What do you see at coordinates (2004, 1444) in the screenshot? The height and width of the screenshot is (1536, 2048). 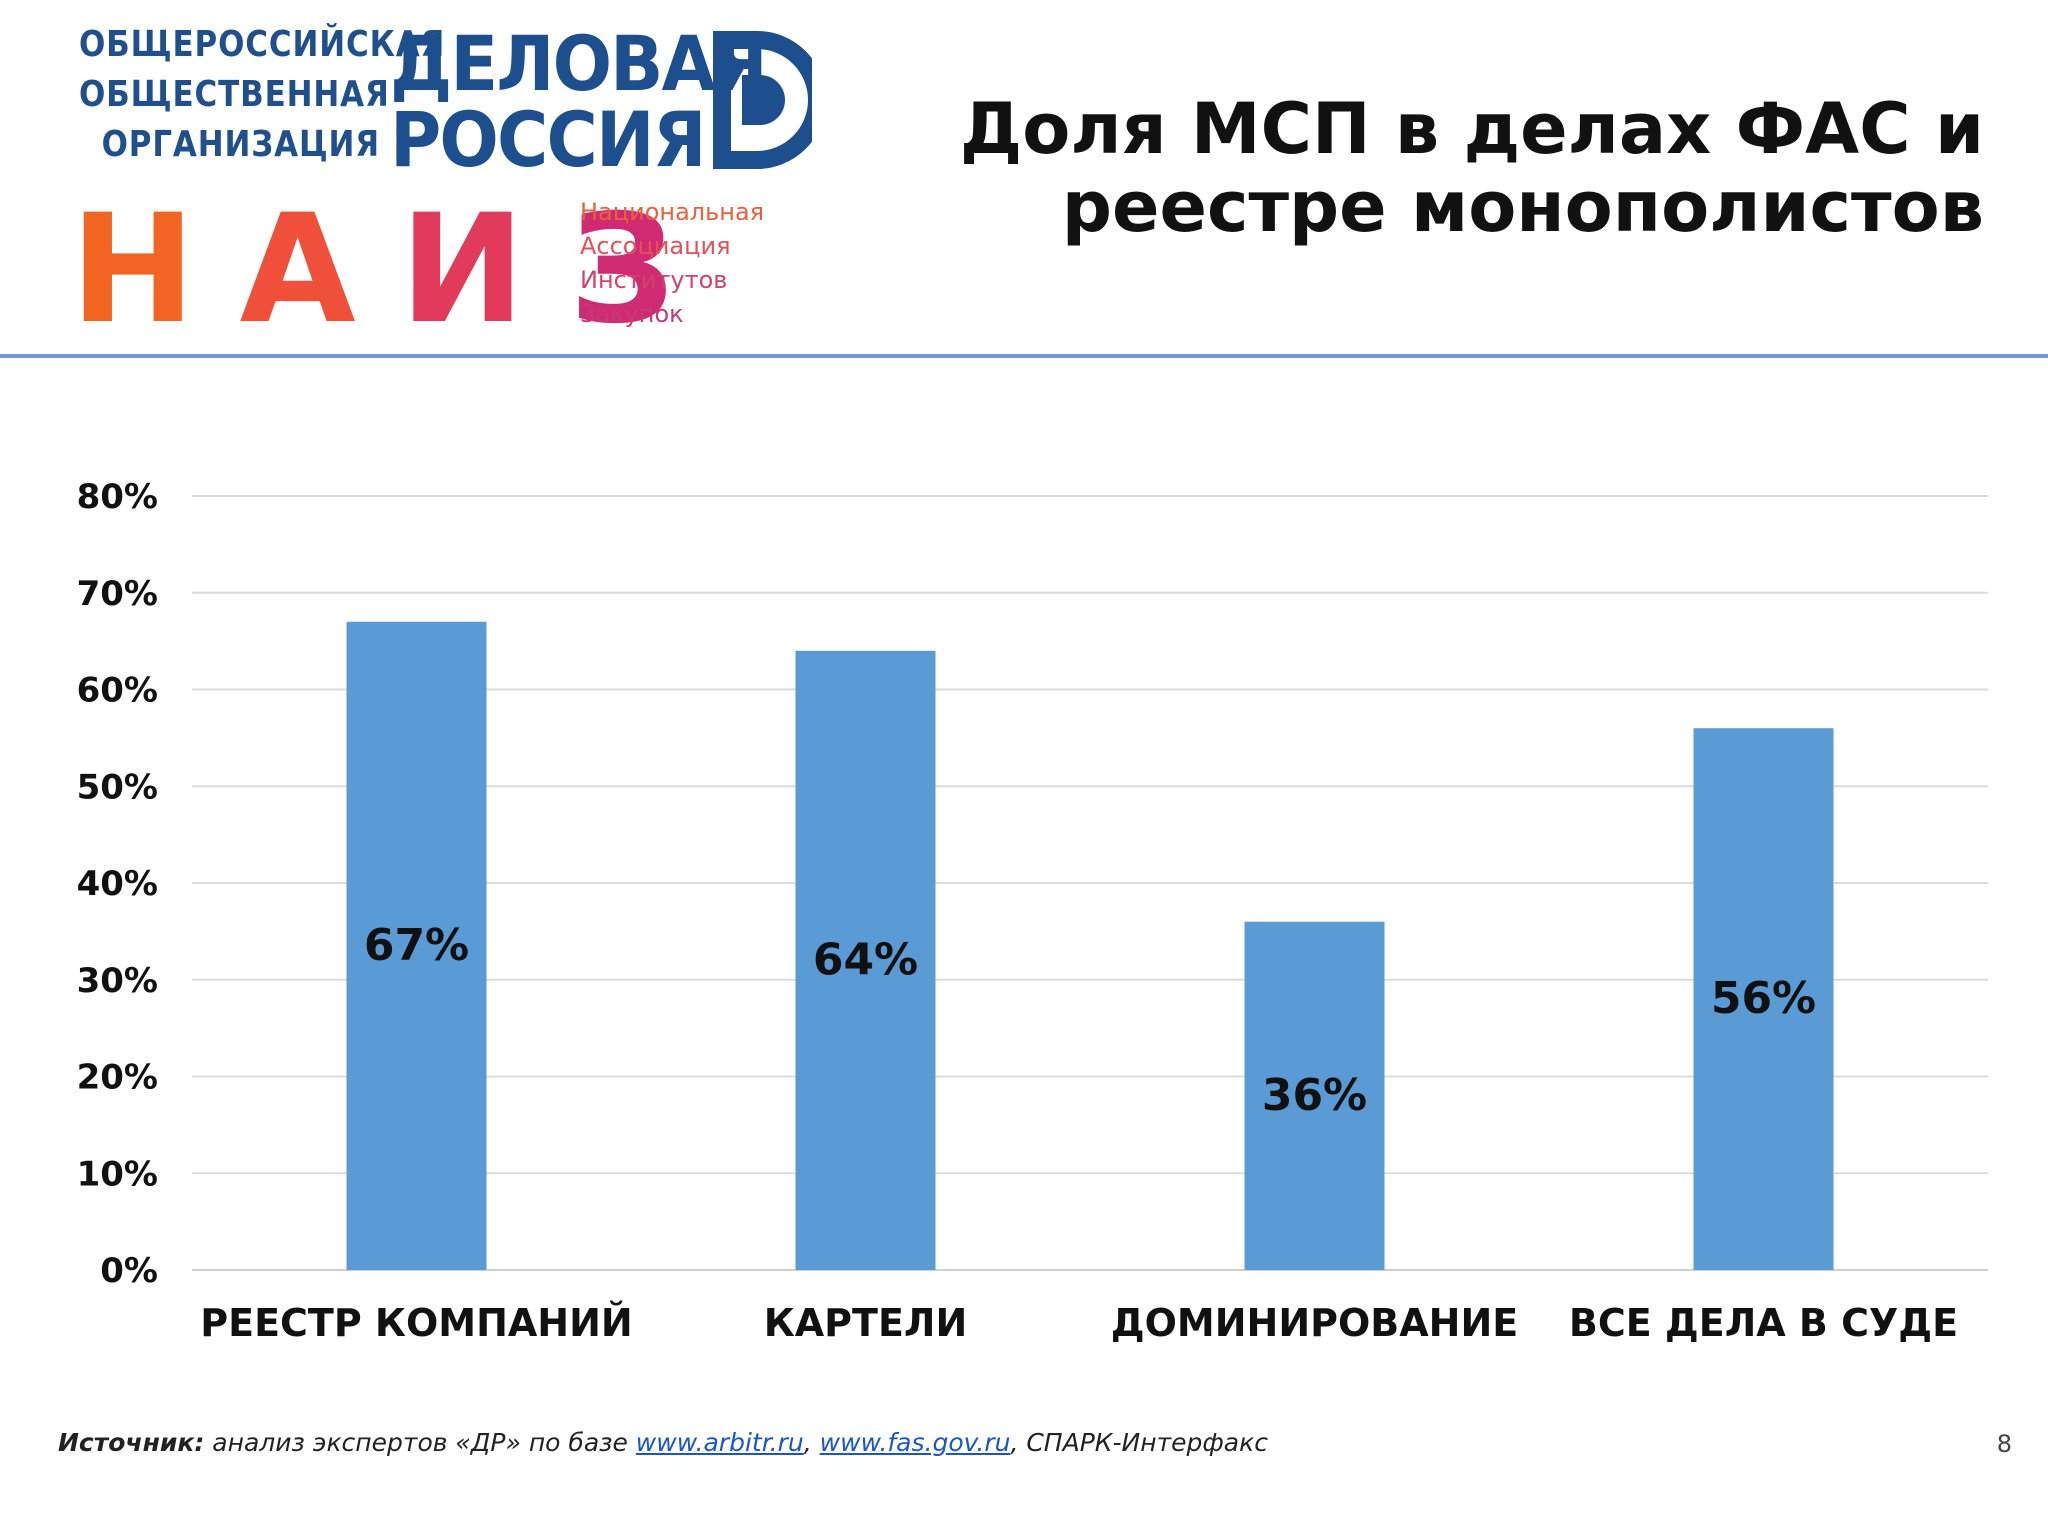 I see `page-number: 8` at bounding box center [2004, 1444].